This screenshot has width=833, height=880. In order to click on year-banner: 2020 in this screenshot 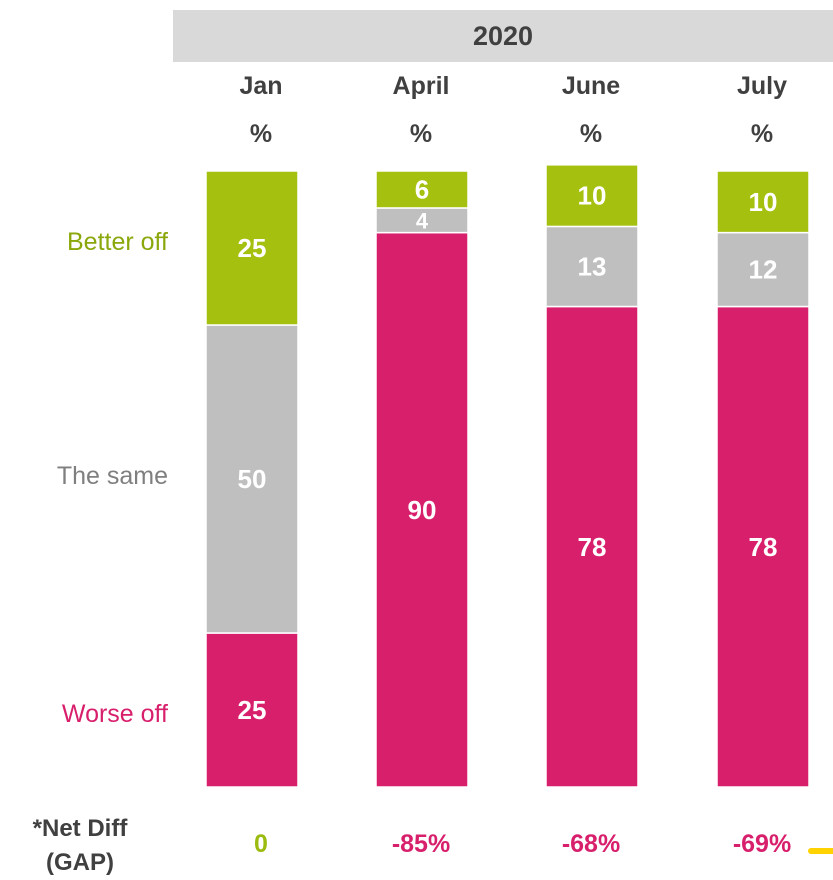, I will do `click(503, 36)`.